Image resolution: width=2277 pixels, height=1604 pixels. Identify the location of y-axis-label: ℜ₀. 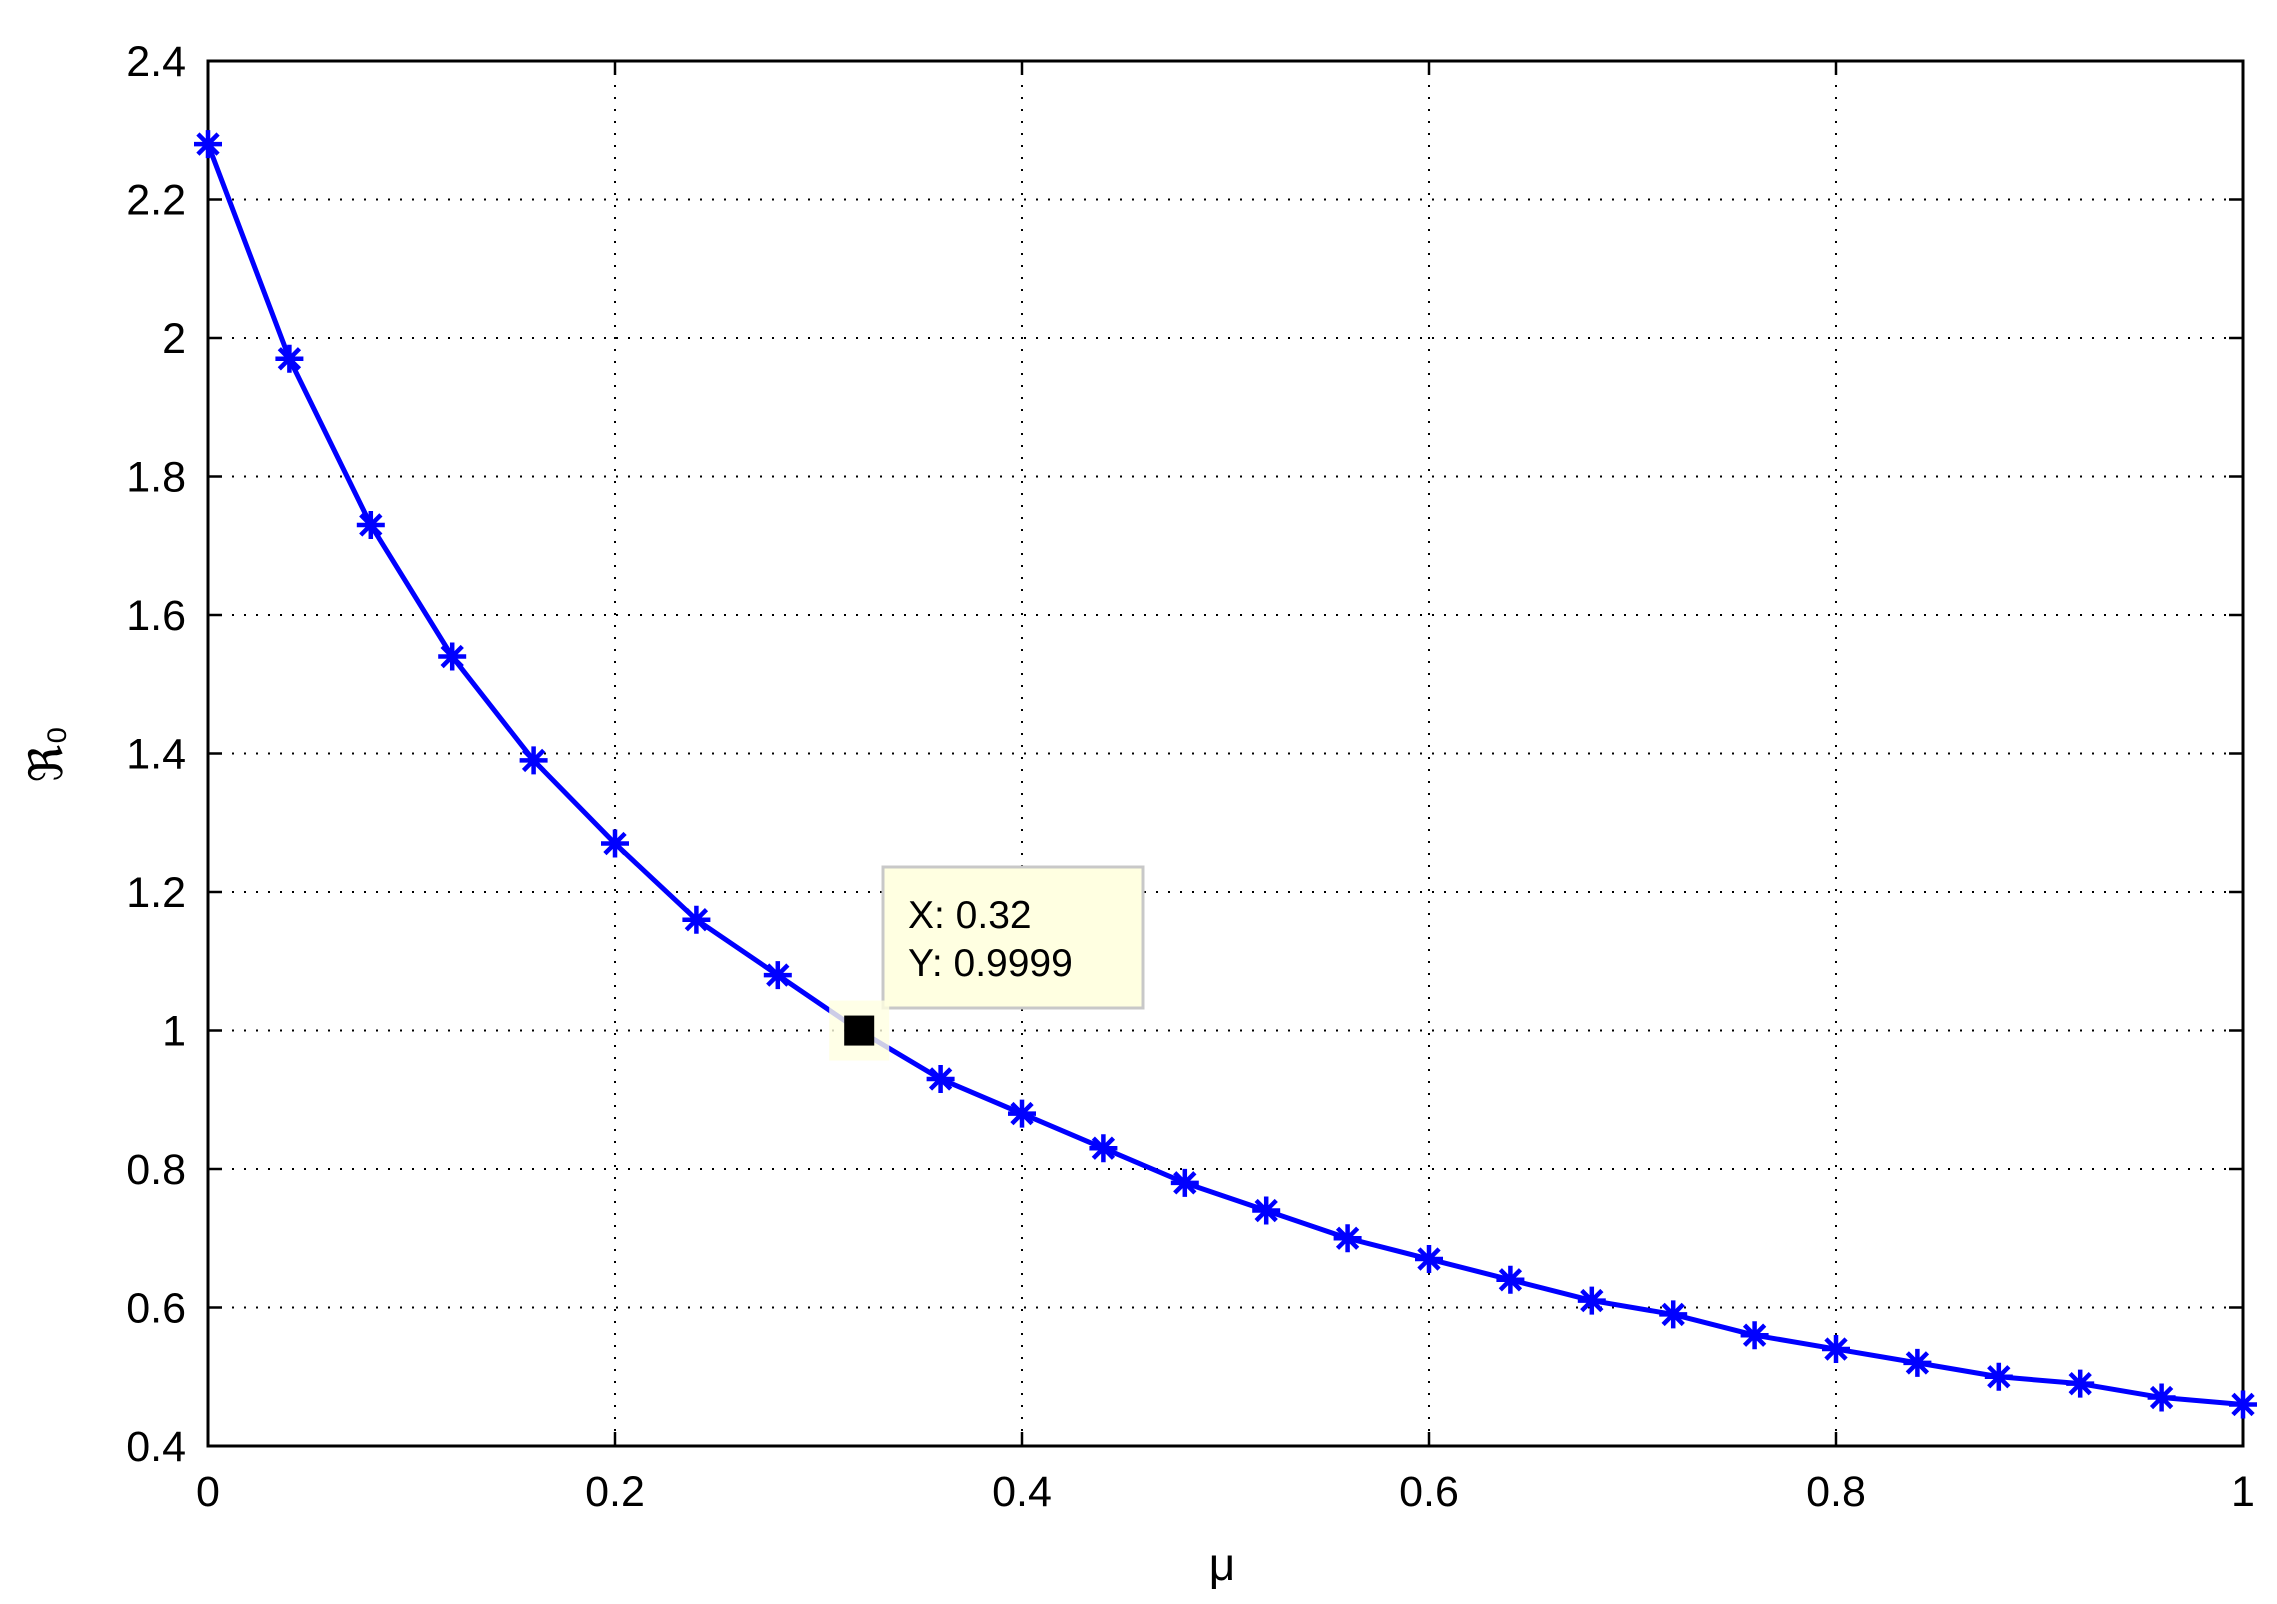
(46, 754).